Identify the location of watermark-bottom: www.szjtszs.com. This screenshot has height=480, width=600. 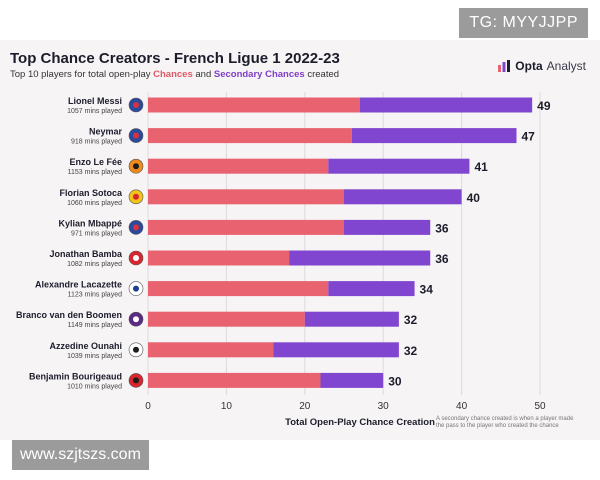
(80, 455).